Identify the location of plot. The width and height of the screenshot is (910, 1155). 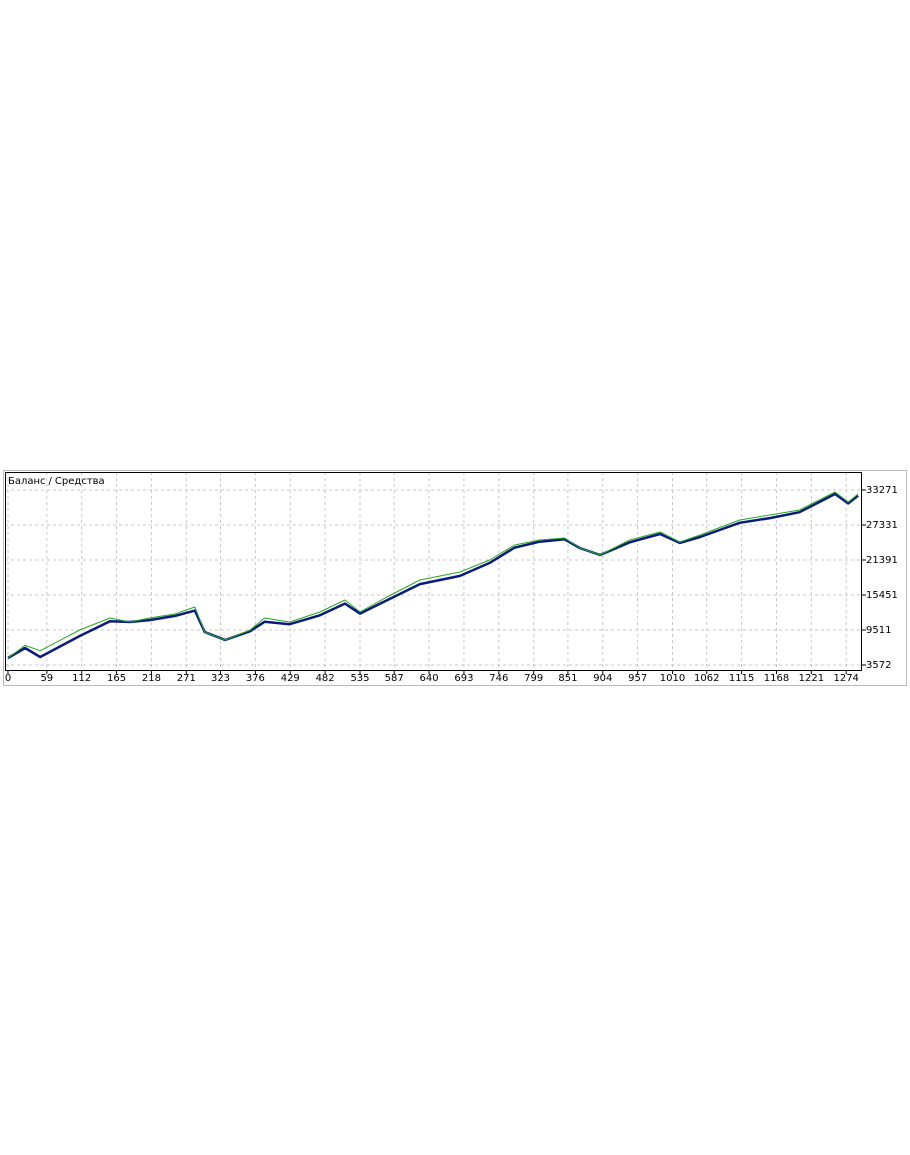
(433, 575).